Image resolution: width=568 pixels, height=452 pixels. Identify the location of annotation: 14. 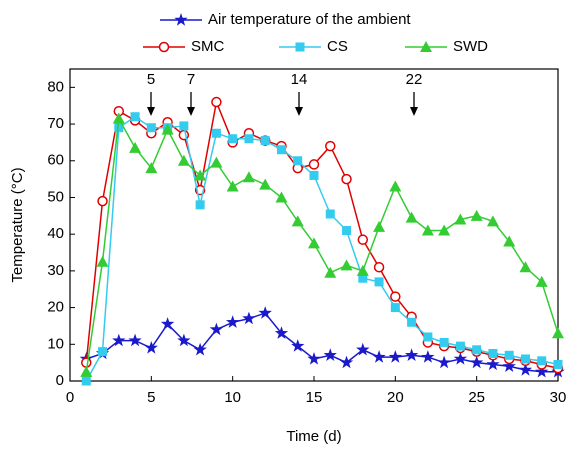
(299, 79).